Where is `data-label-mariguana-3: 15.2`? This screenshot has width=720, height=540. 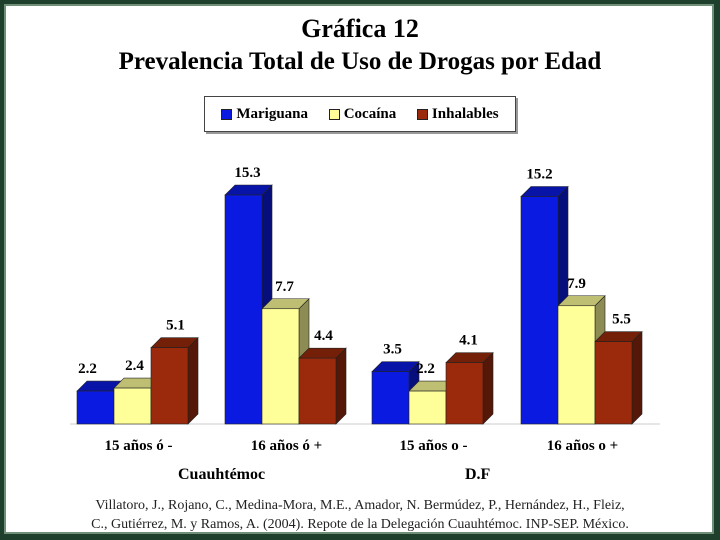 data-label-mariguana-3: 15.2 is located at coordinates (539, 174).